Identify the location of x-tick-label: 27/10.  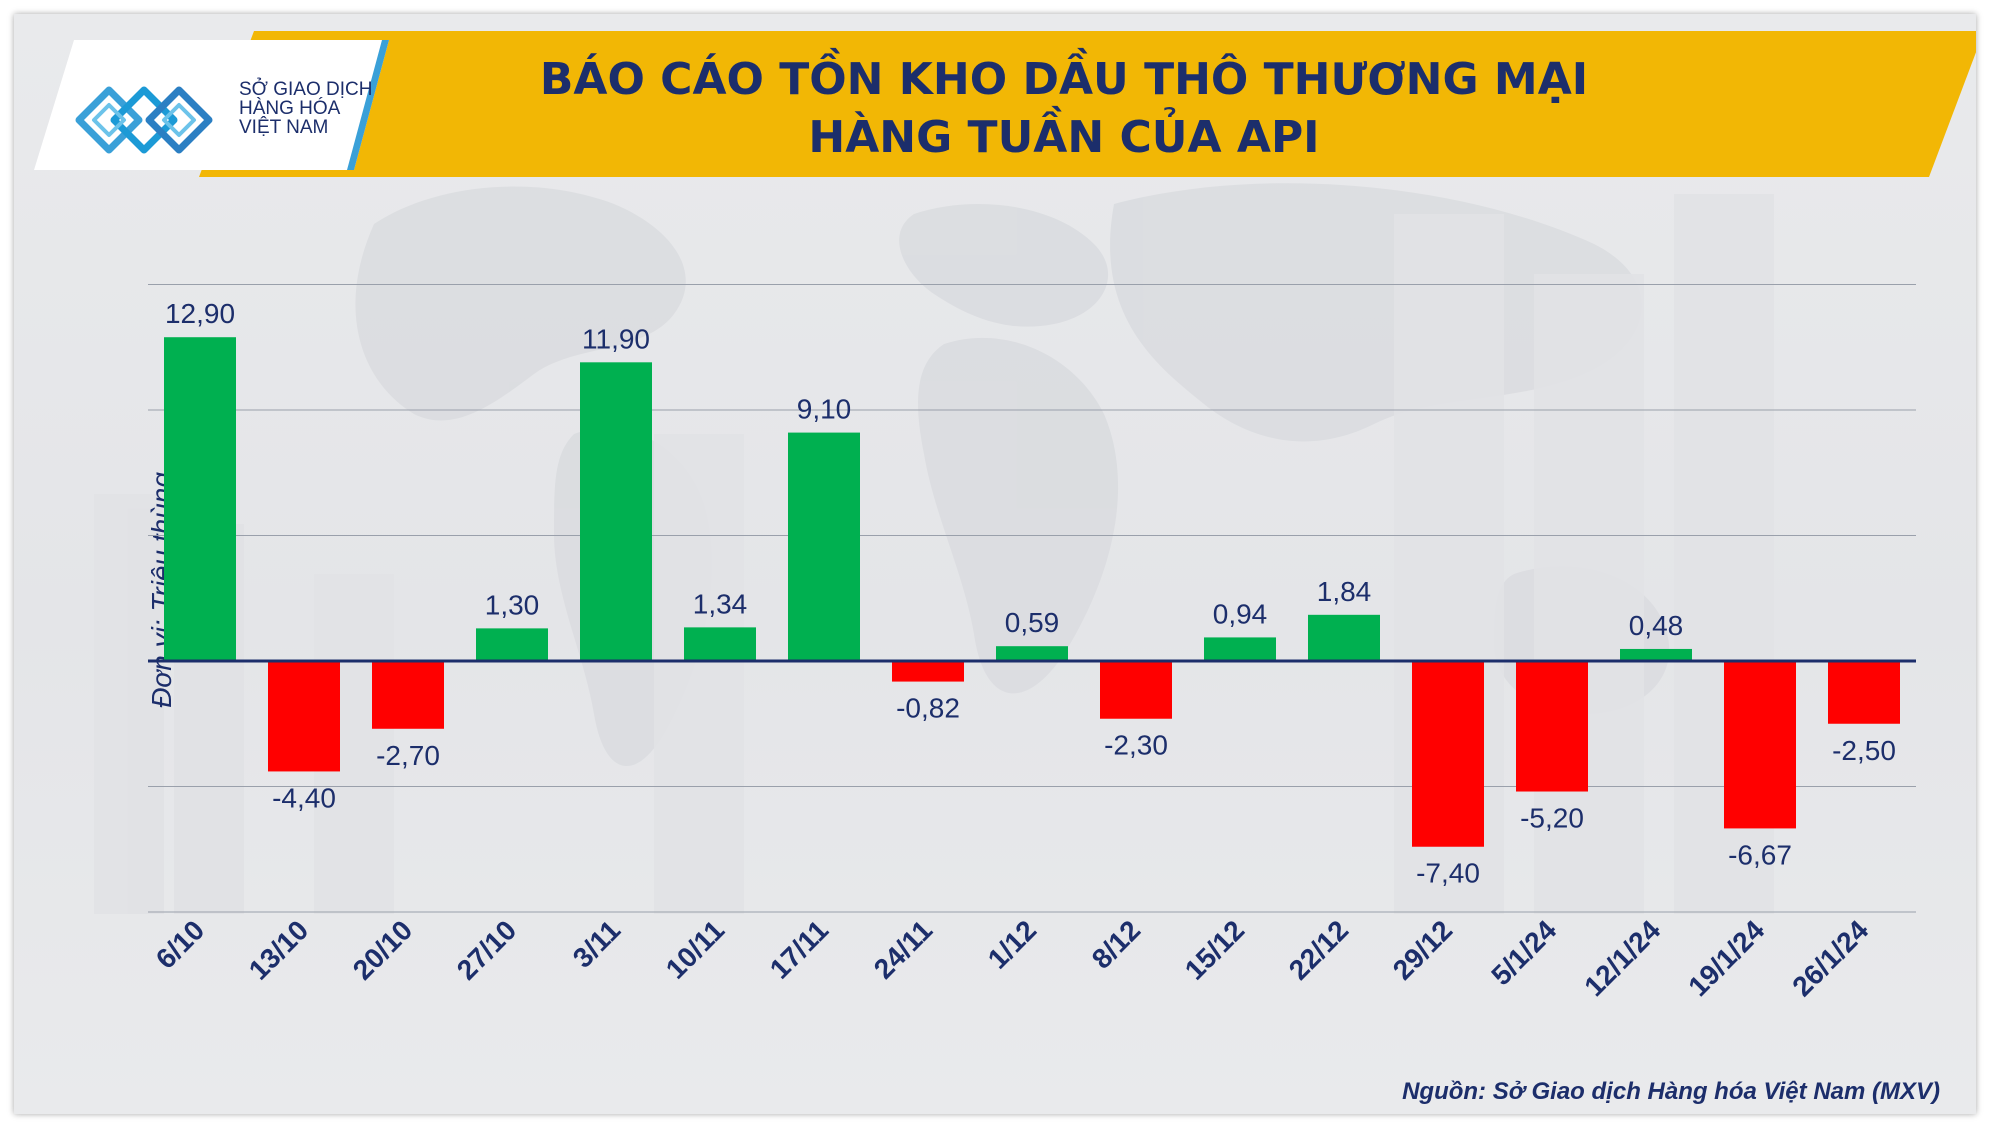
(486, 949).